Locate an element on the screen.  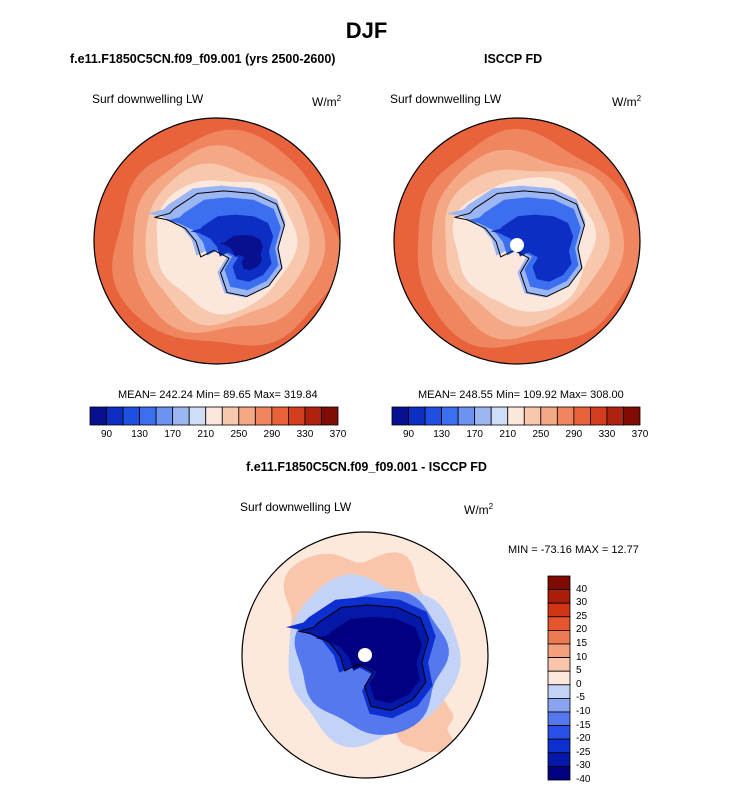
colorbar-tick-label: -20 is located at coordinates (583, 739).